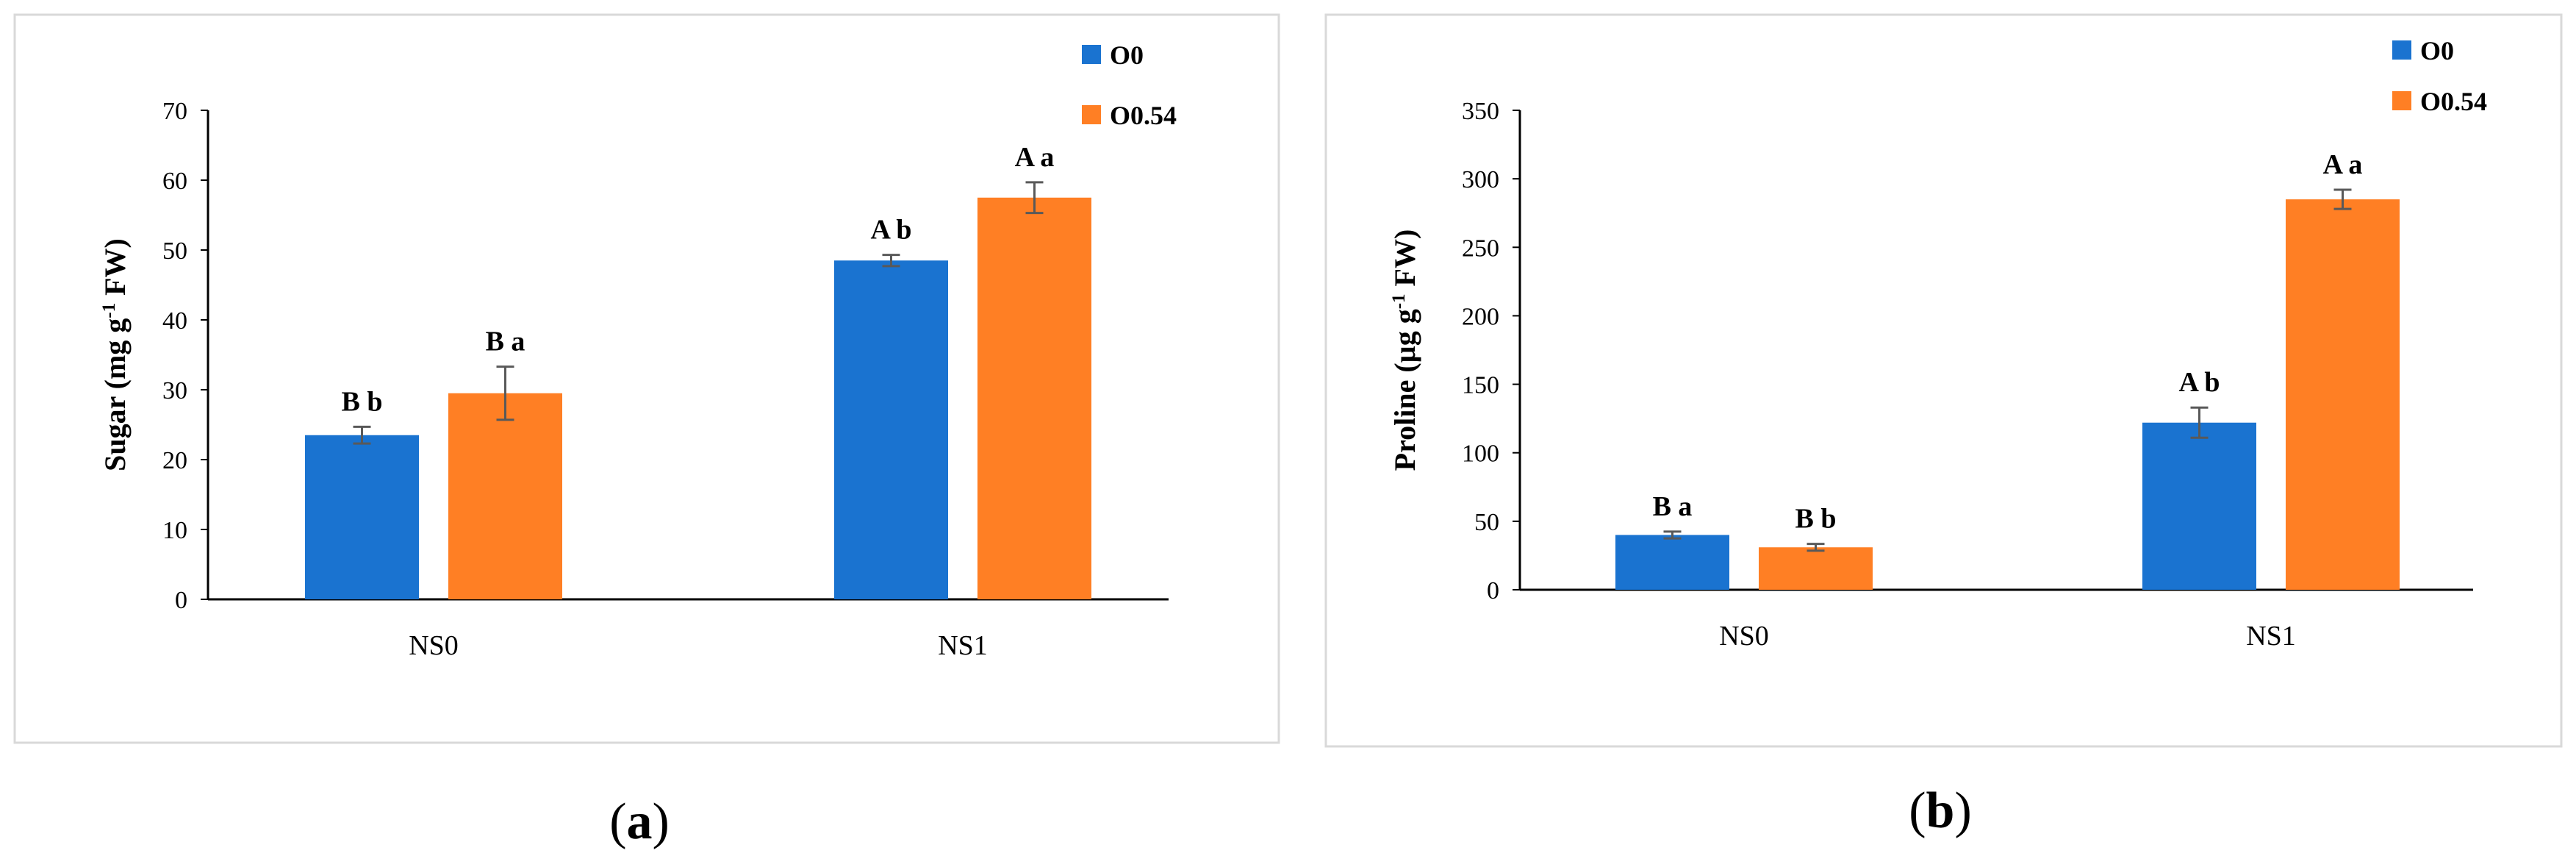  Describe the element at coordinates (1480, 316) in the screenshot. I see `y-tick-label: 200` at that location.